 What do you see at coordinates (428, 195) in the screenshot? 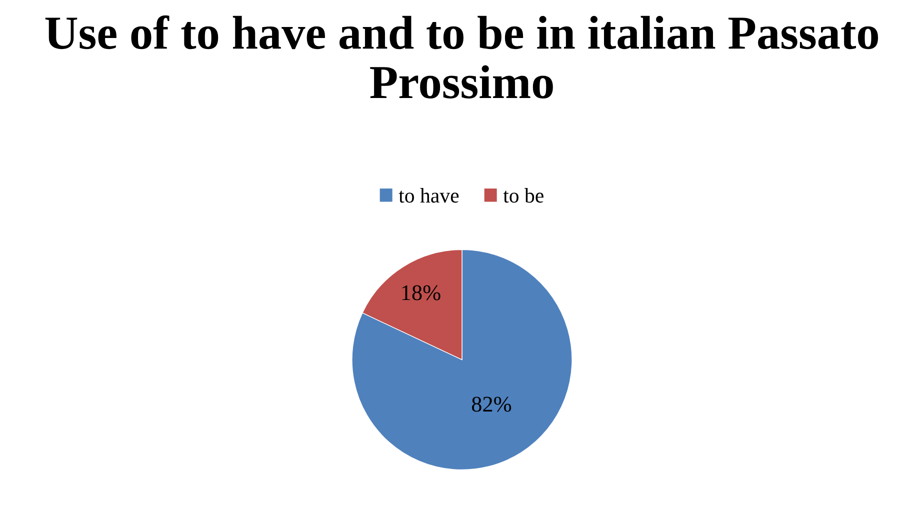
I see `legend-label: to have` at bounding box center [428, 195].